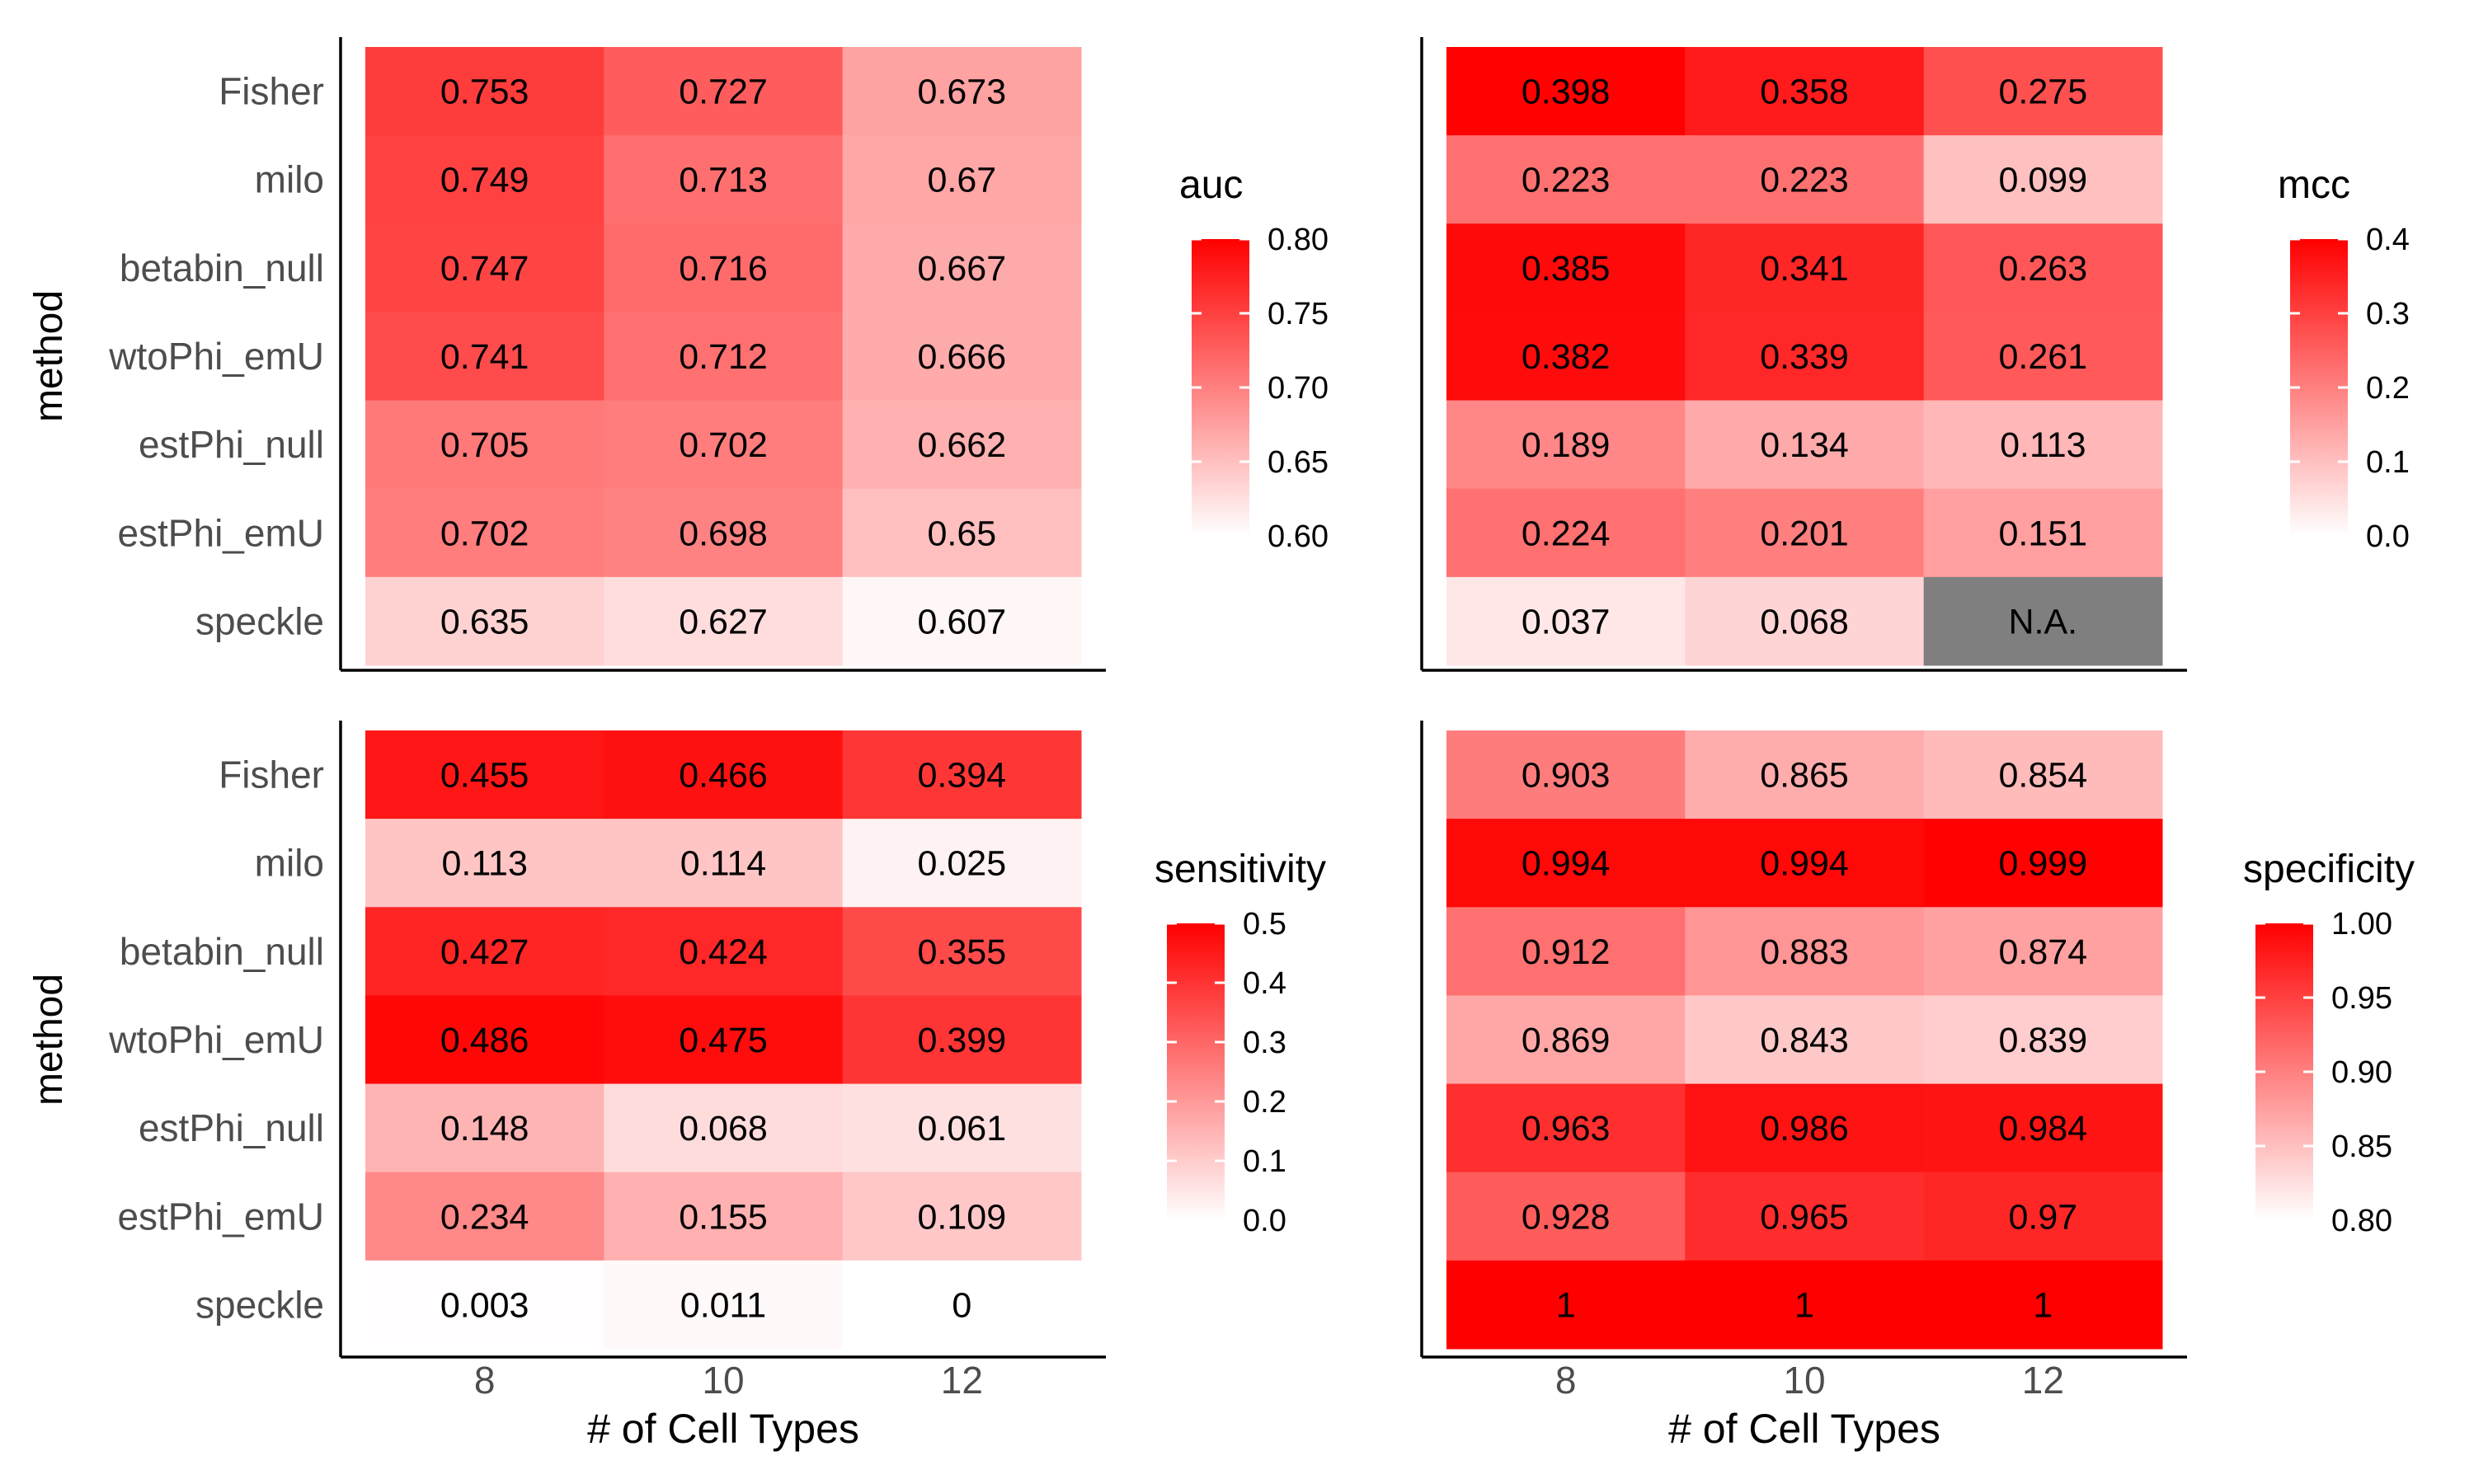 This screenshot has height=1484, width=2474. Describe the element at coordinates (231, 1127) in the screenshot. I see `y-tick-label: estPhi_null` at that location.